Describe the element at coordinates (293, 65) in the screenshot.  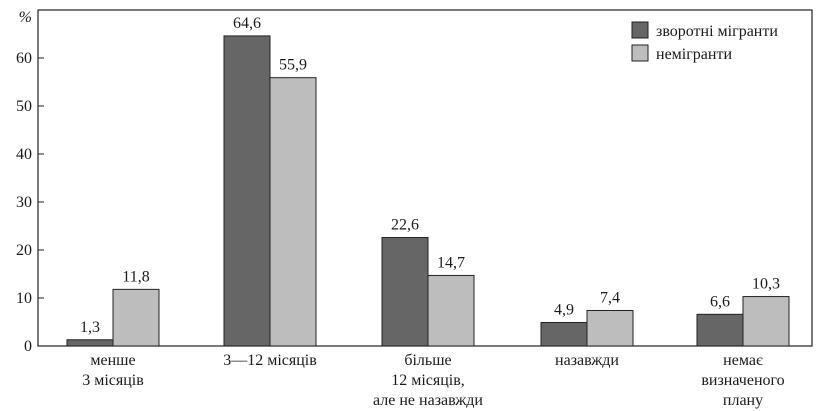
I see `data-label: 55,9` at that location.